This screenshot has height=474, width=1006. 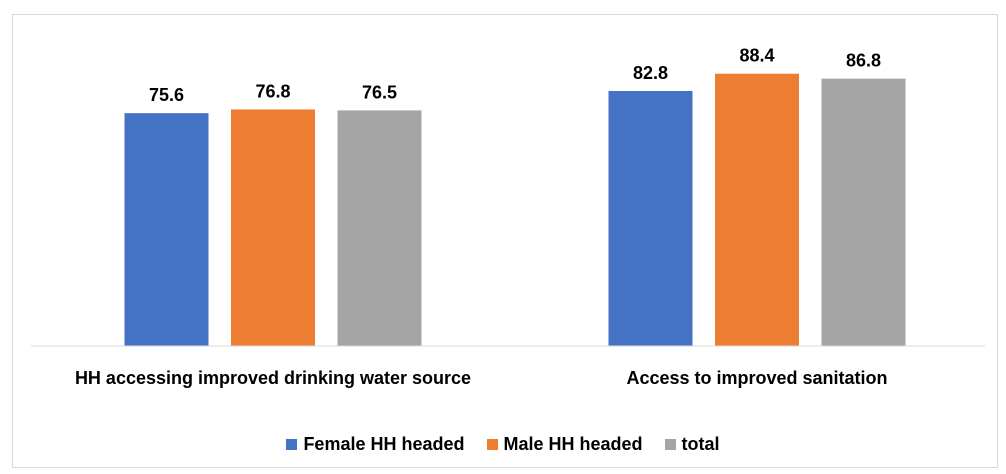 What do you see at coordinates (863, 61) in the screenshot?
I see `data-label: 86.8` at bounding box center [863, 61].